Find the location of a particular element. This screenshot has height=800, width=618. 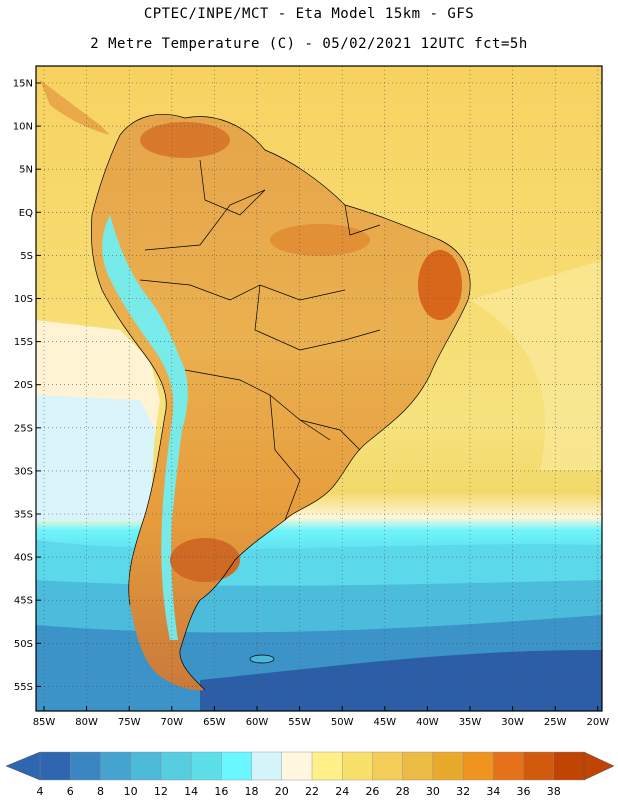

lon-label: 60W is located at coordinates (257, 722).